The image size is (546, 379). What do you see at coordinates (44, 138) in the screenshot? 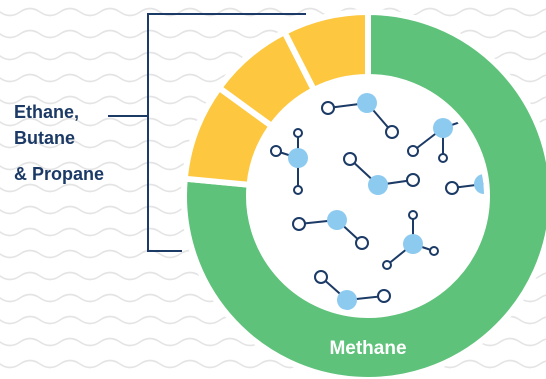
I see `side-label-line-2: Butane` at bounding box center [44, 138].